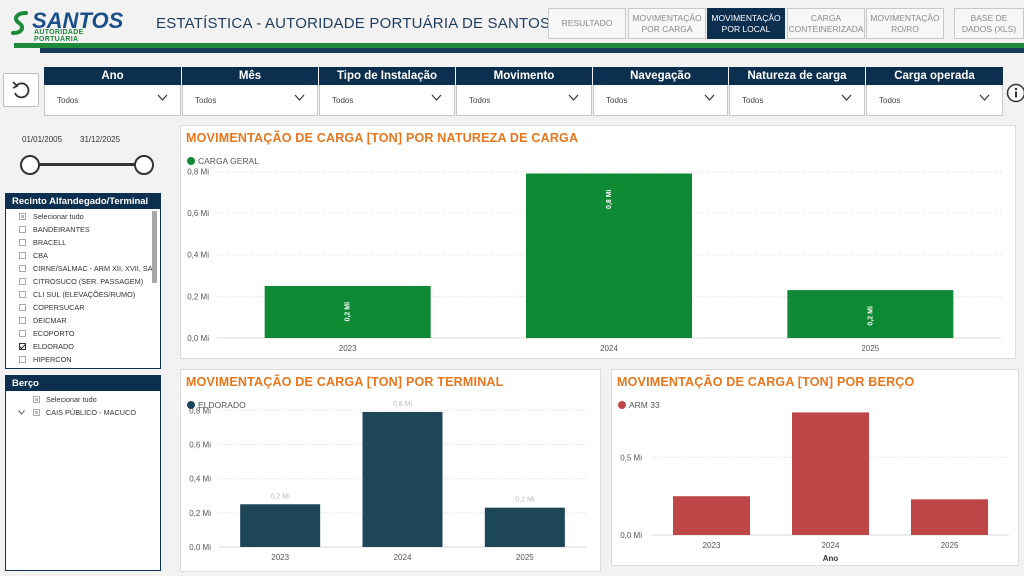  I want to click on checkbox-checked, so click(22, 346).